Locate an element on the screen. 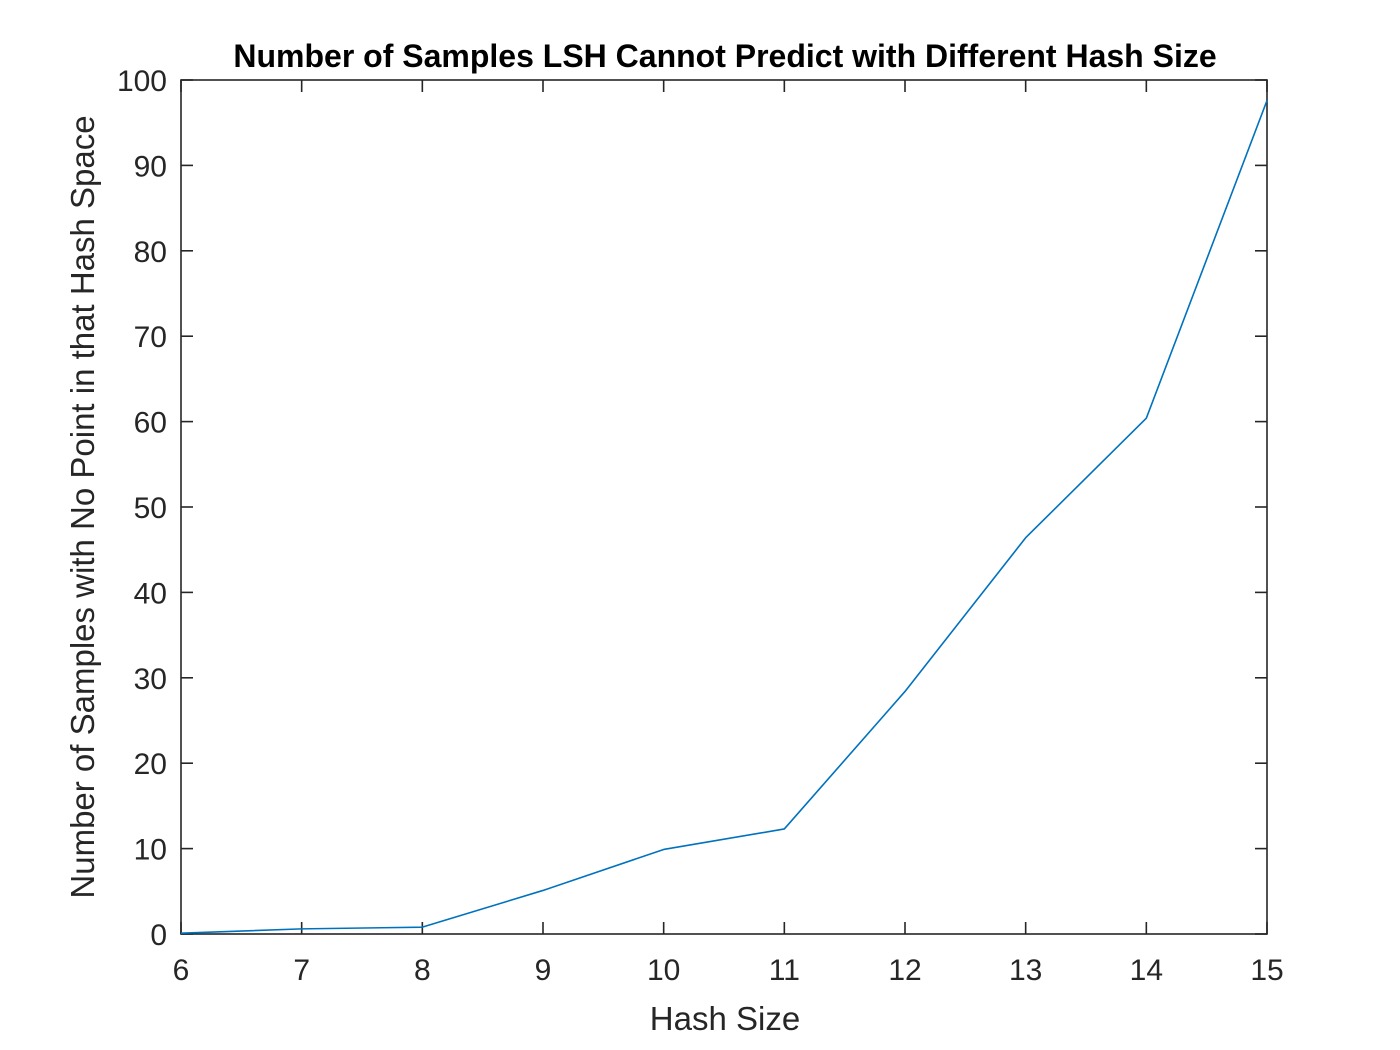  y-tick-label: 90 is located at coordinates (150, 166).